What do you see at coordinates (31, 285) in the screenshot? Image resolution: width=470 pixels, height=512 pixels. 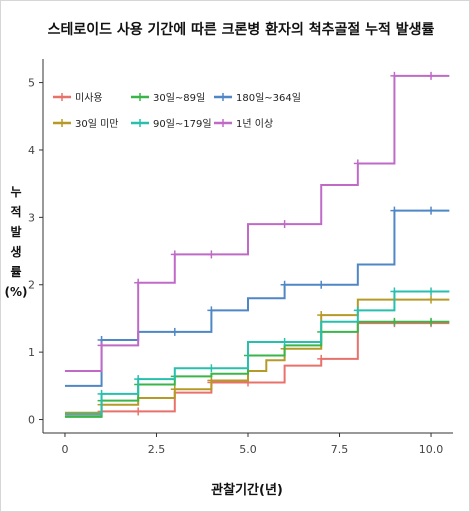 I see `y-tick-label: 2` at bounding box center [31, 285].